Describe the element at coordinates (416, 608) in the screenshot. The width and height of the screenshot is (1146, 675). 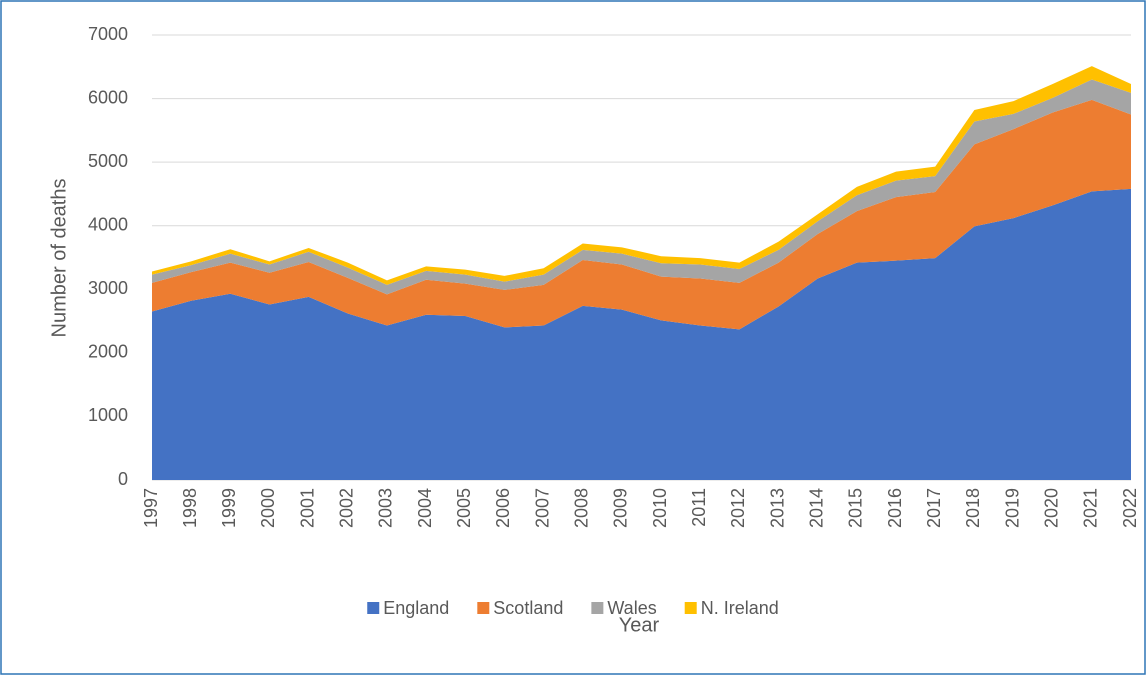
I see `legend-label: England` at that location.